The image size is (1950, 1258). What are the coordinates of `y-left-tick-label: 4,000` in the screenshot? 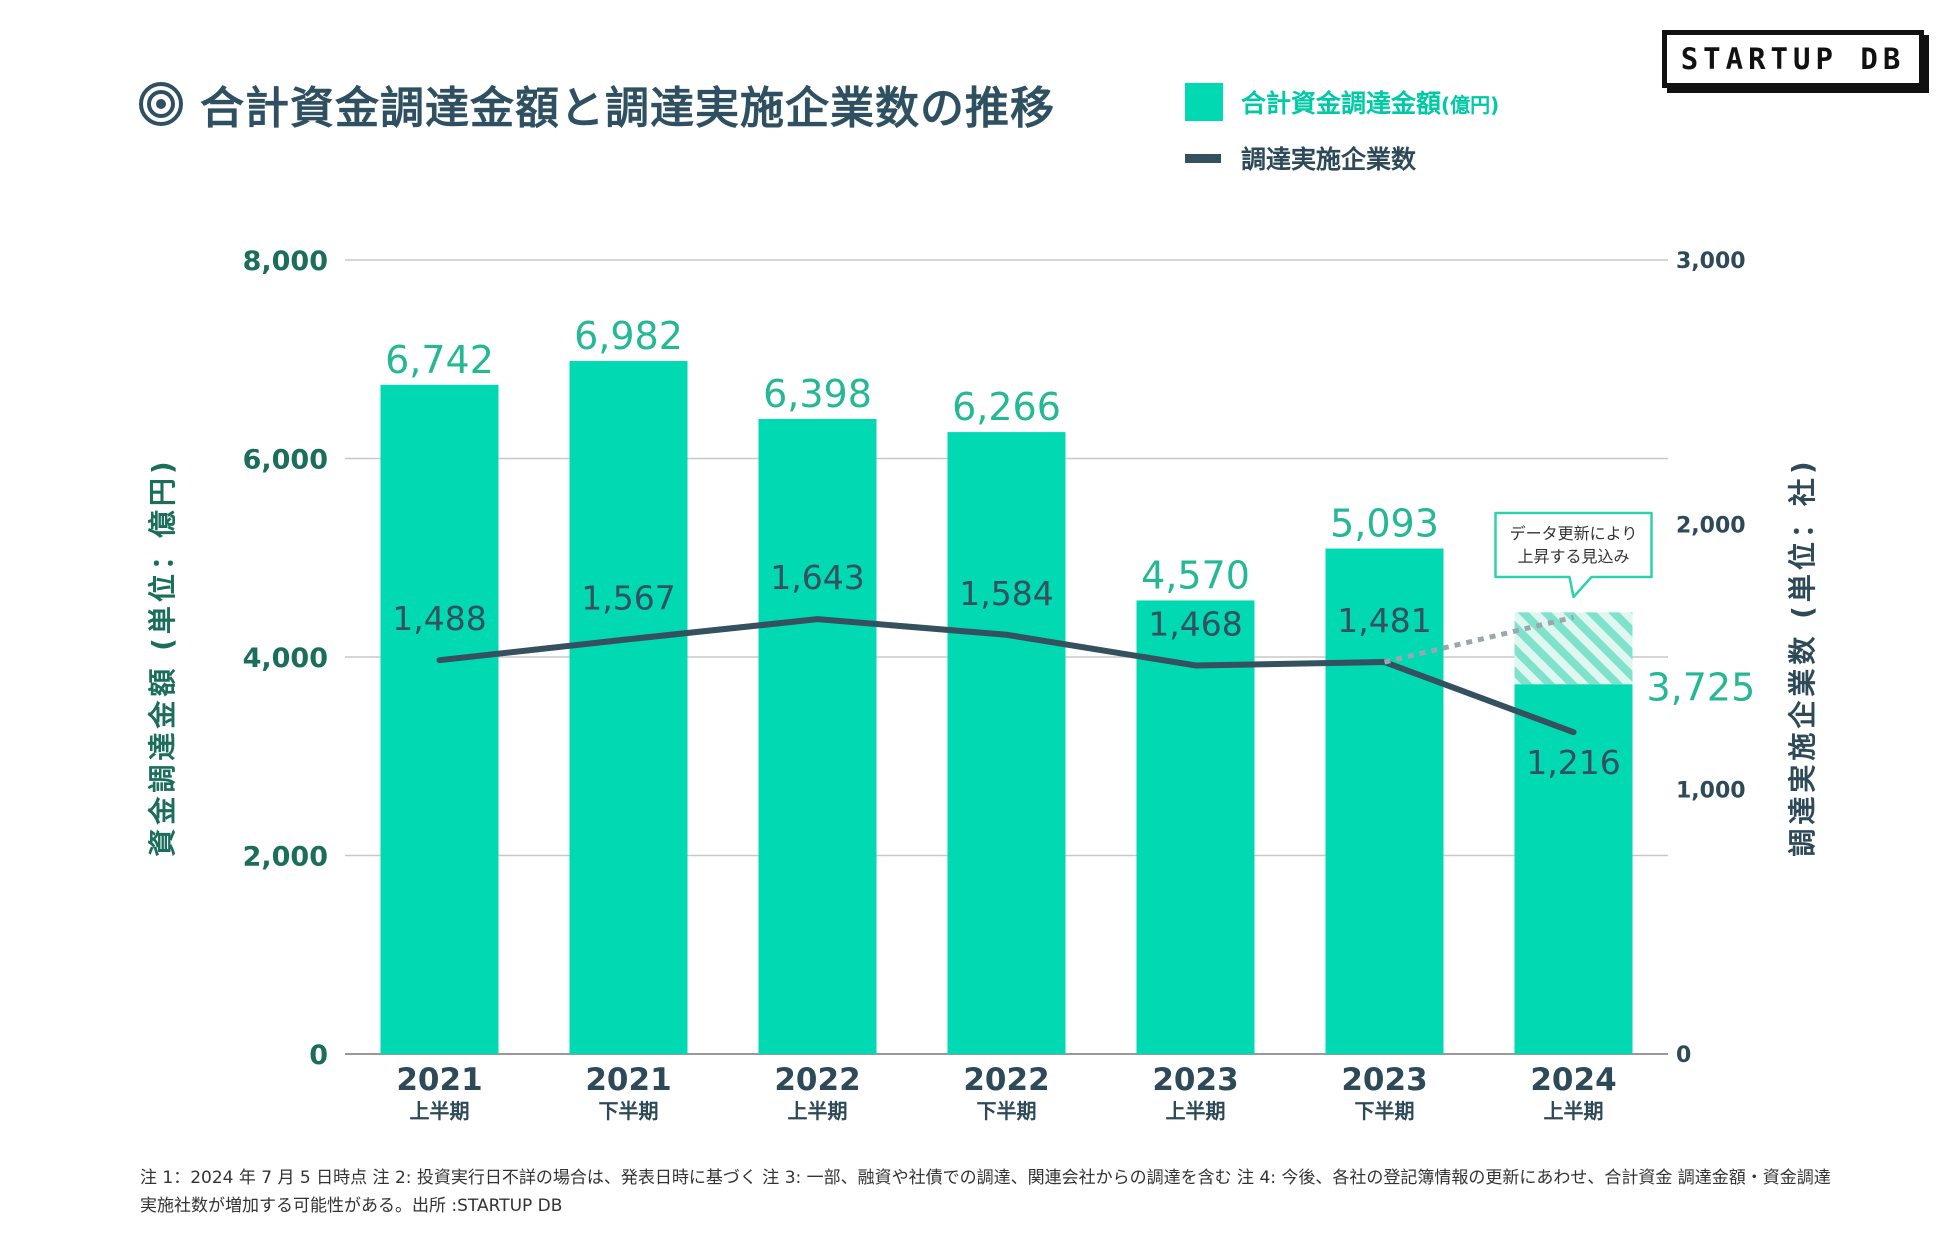 It's located at (285, 658).